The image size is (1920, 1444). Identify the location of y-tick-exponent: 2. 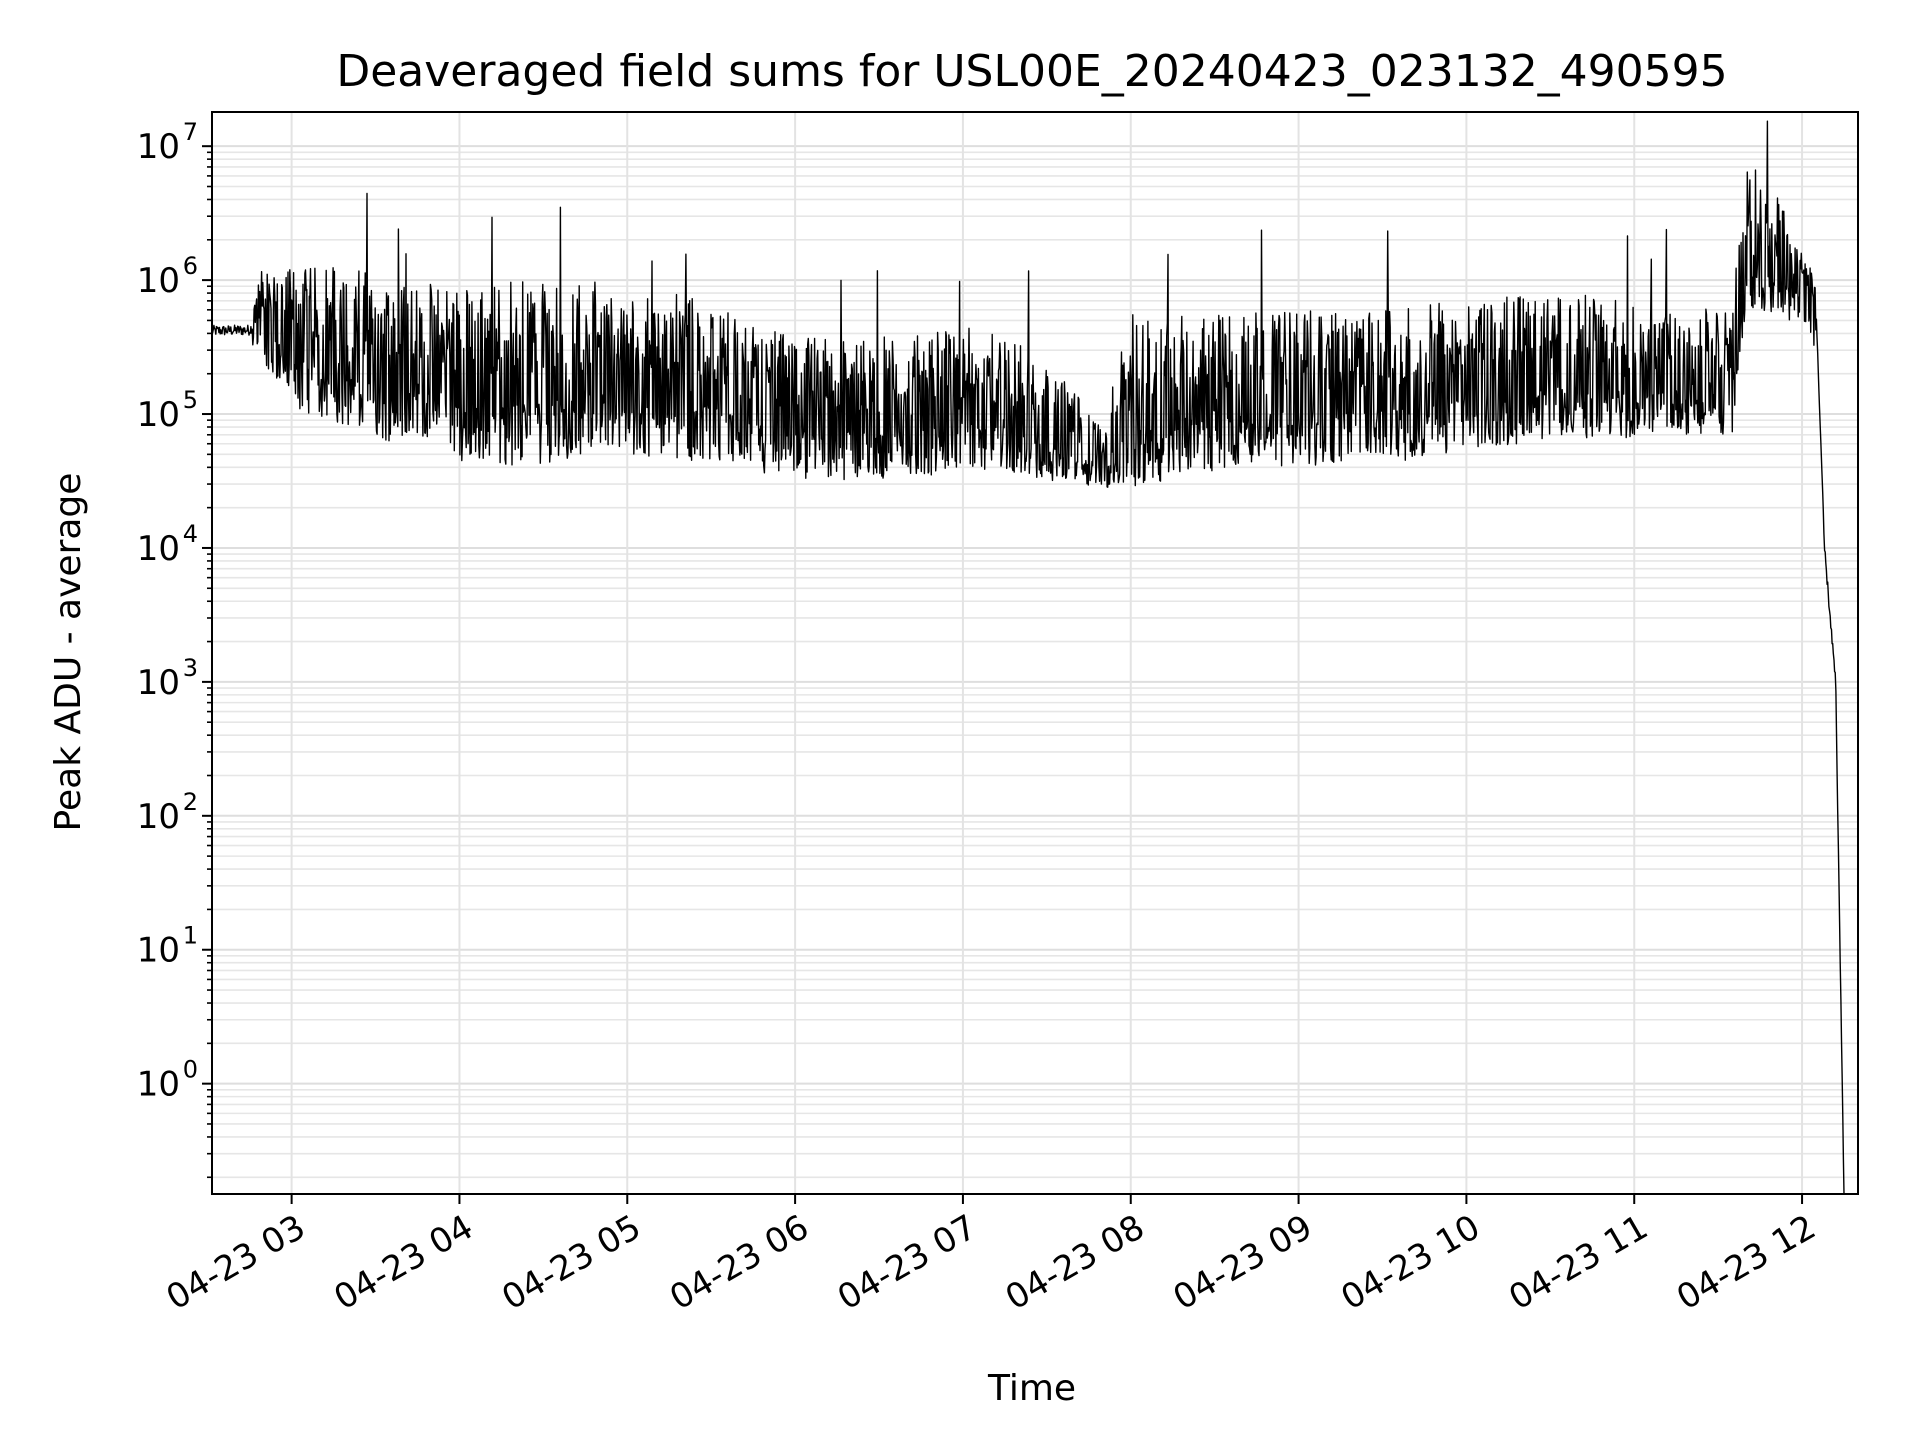
(190, 802).